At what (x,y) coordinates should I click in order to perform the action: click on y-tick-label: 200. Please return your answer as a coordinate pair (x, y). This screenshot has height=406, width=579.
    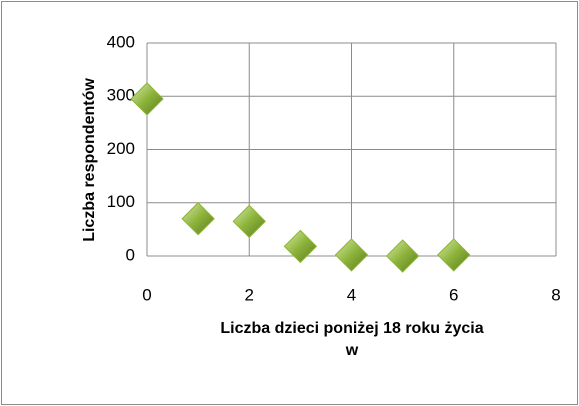
    Looking at the image, I should click on (121, 148).